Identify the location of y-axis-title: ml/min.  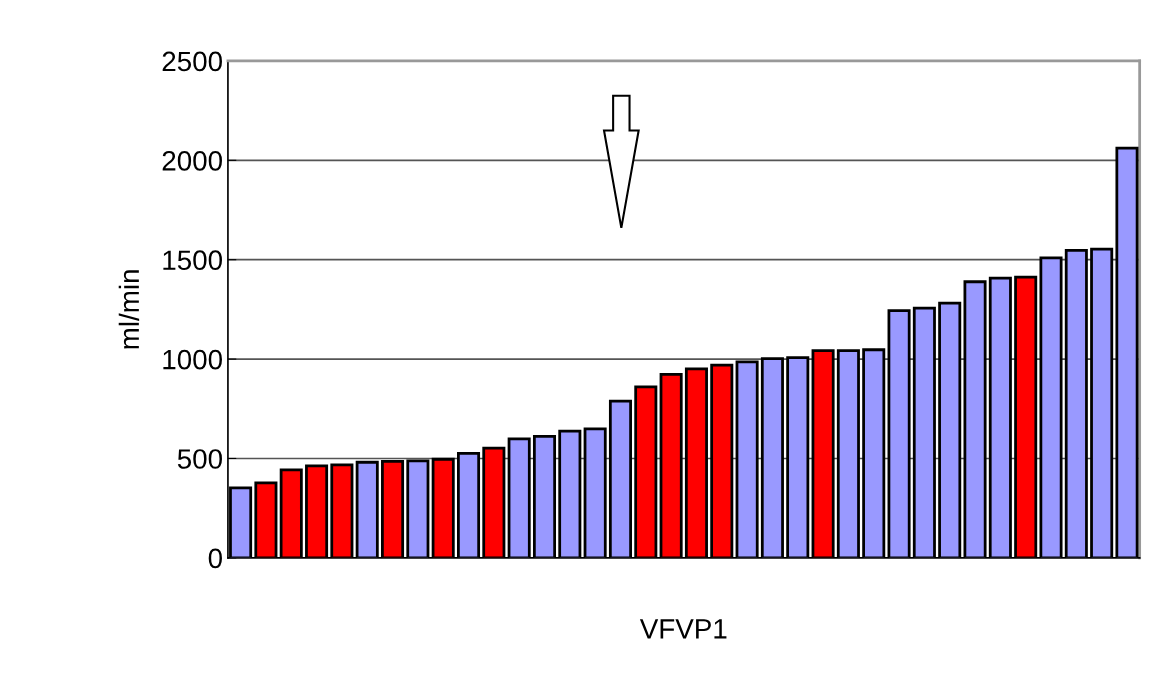
(129, 309).